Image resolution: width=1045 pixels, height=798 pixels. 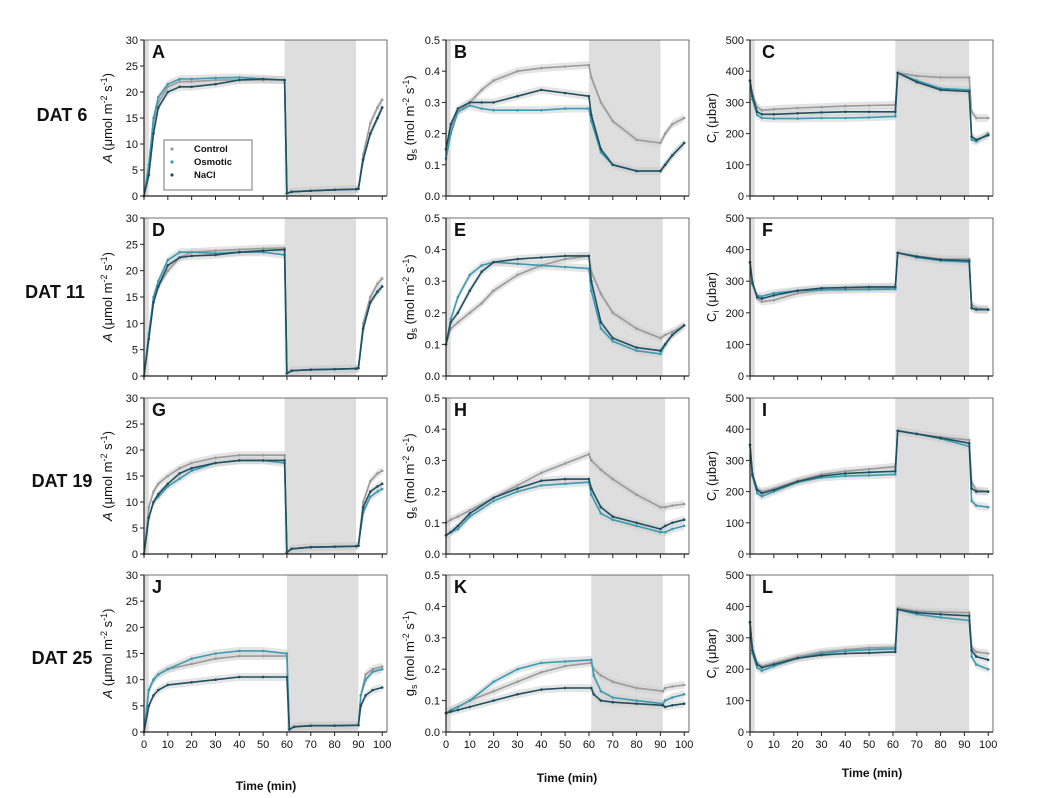 I want to click on initial-shade-g, so click(x=146, y=476).